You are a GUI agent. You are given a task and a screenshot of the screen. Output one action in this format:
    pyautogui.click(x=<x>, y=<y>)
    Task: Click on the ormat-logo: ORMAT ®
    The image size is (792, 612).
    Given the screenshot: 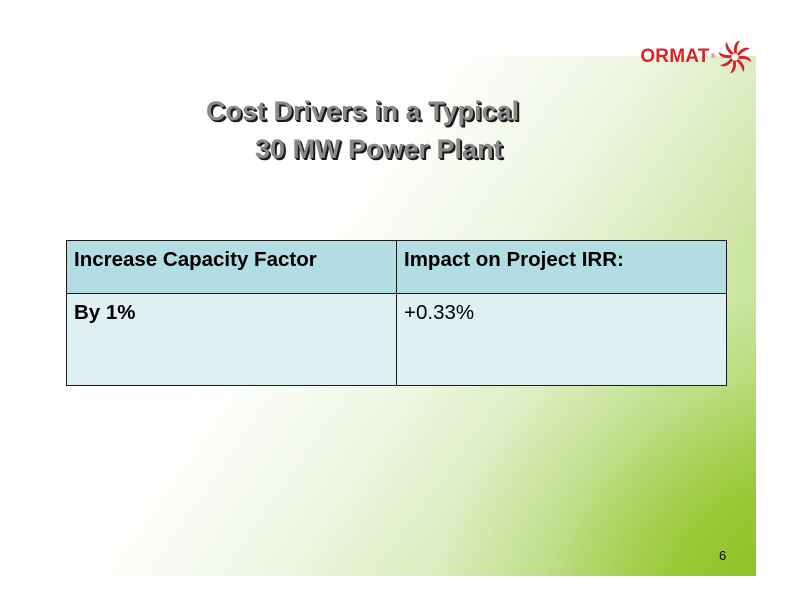 What is the action you would take?
    pyautogui.click(x=696, y=57)
    